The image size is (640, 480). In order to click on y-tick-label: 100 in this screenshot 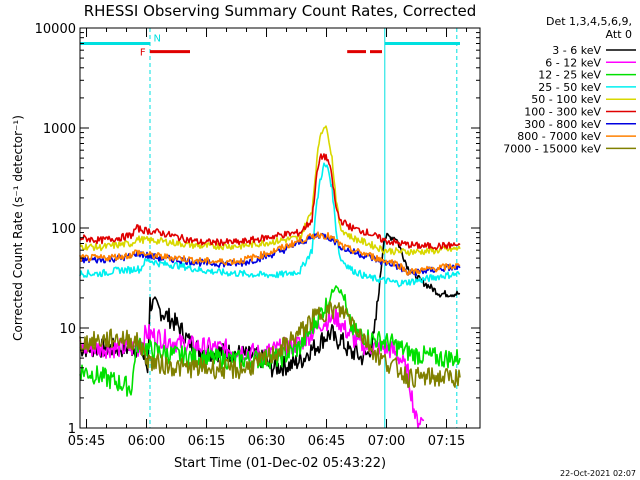, I will do `click(63, 229)`.